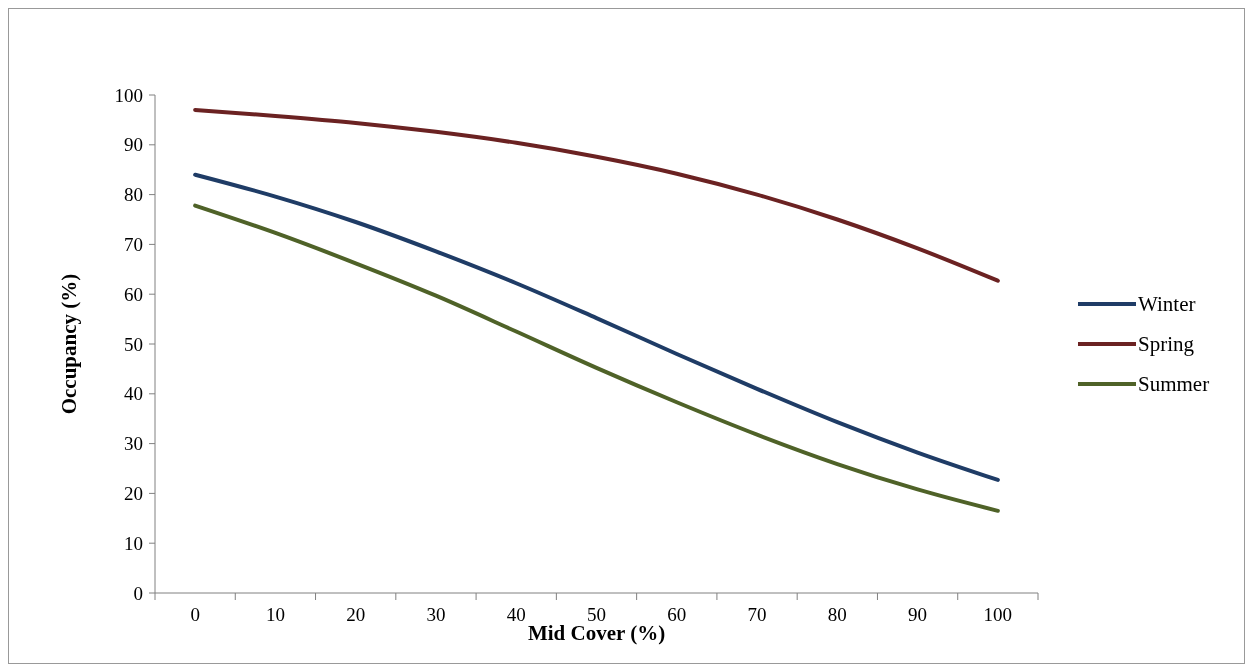 This screenshot has height=672, width=1253. I want to click on y-tick-label: 90, so click(133, 145).